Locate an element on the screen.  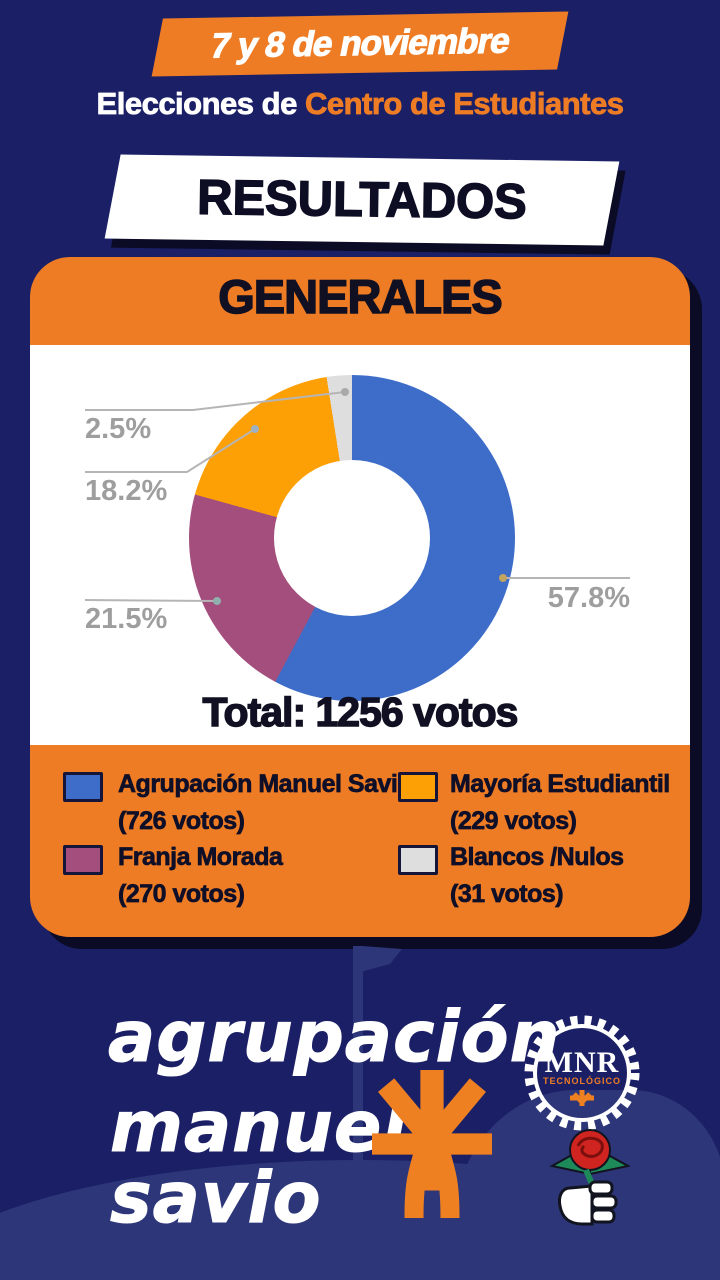
legend-swatch-savio is located at coordinates (83, 787).